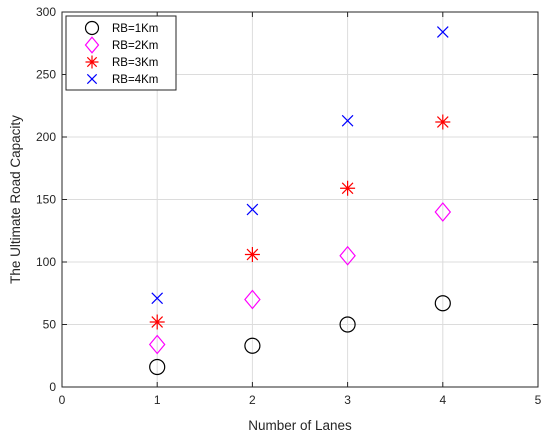  What do you see at coordinates (46, 200) in the screenshot?
I see `y-tick-label: 150` at bounding box center [46, 200].